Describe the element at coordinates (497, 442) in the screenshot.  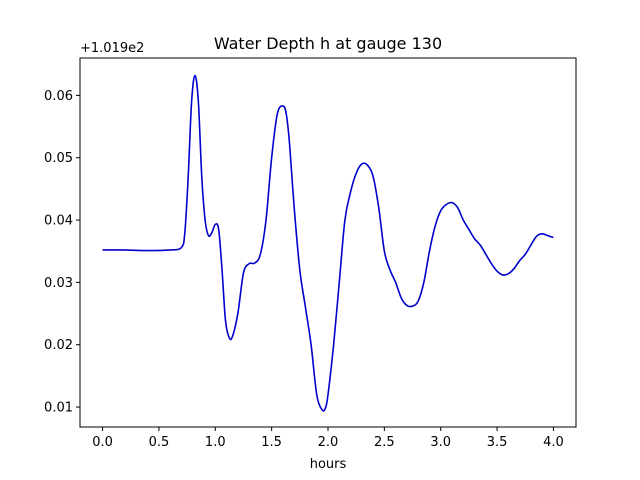
I see `x-tick-label: 3.5` at that location.